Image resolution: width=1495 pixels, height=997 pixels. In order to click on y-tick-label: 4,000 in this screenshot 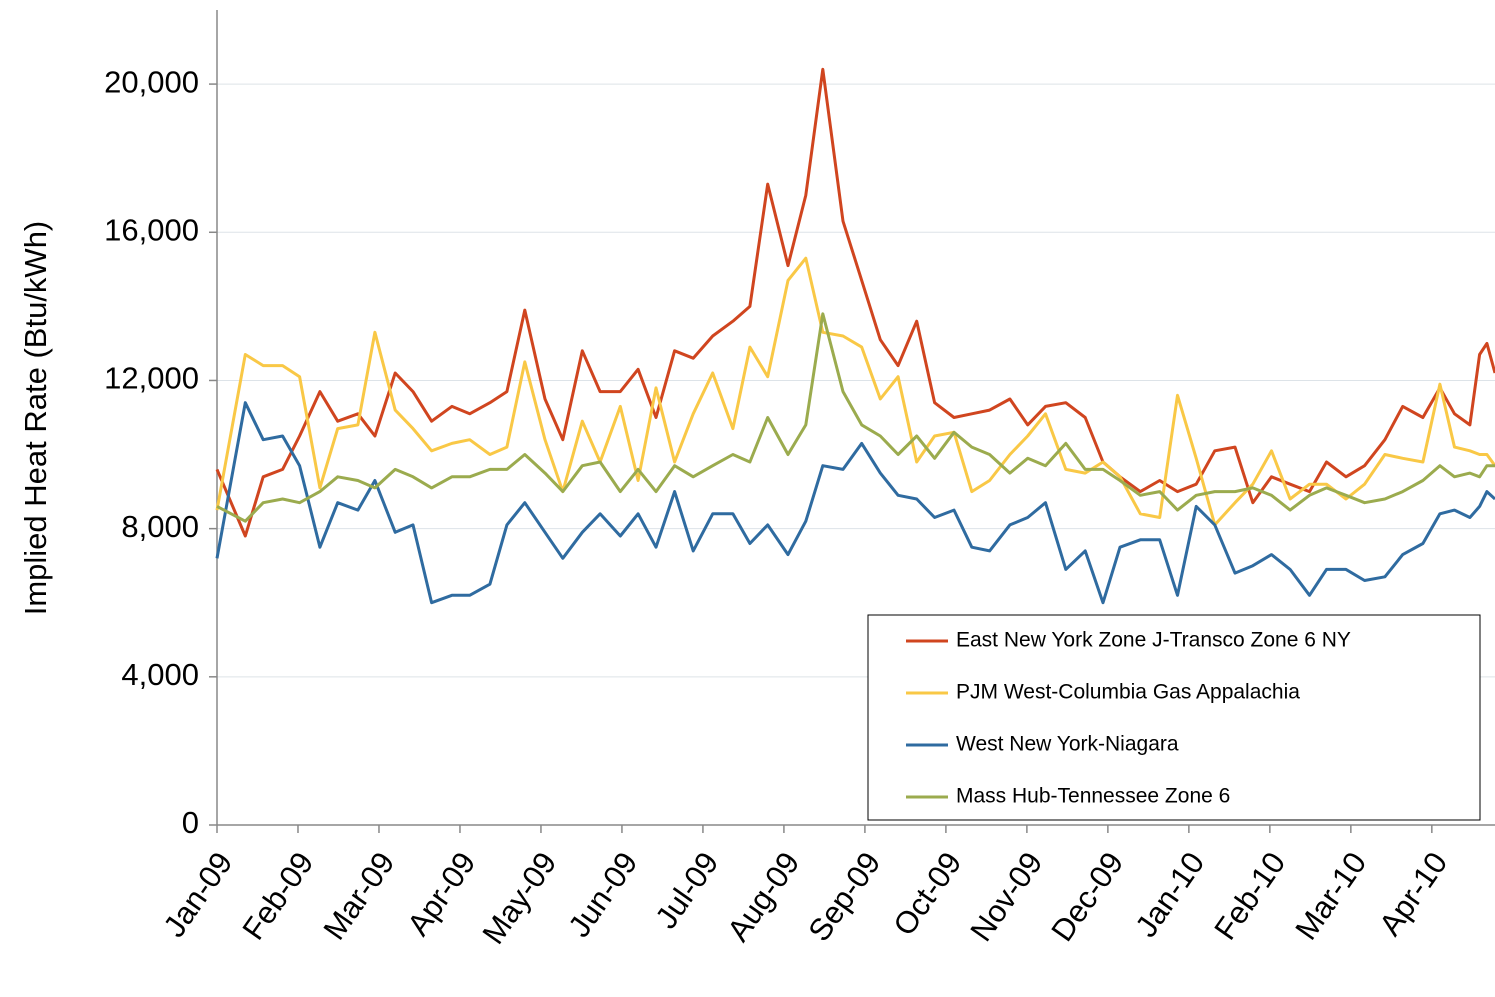, I will do `click(160, 674)`.